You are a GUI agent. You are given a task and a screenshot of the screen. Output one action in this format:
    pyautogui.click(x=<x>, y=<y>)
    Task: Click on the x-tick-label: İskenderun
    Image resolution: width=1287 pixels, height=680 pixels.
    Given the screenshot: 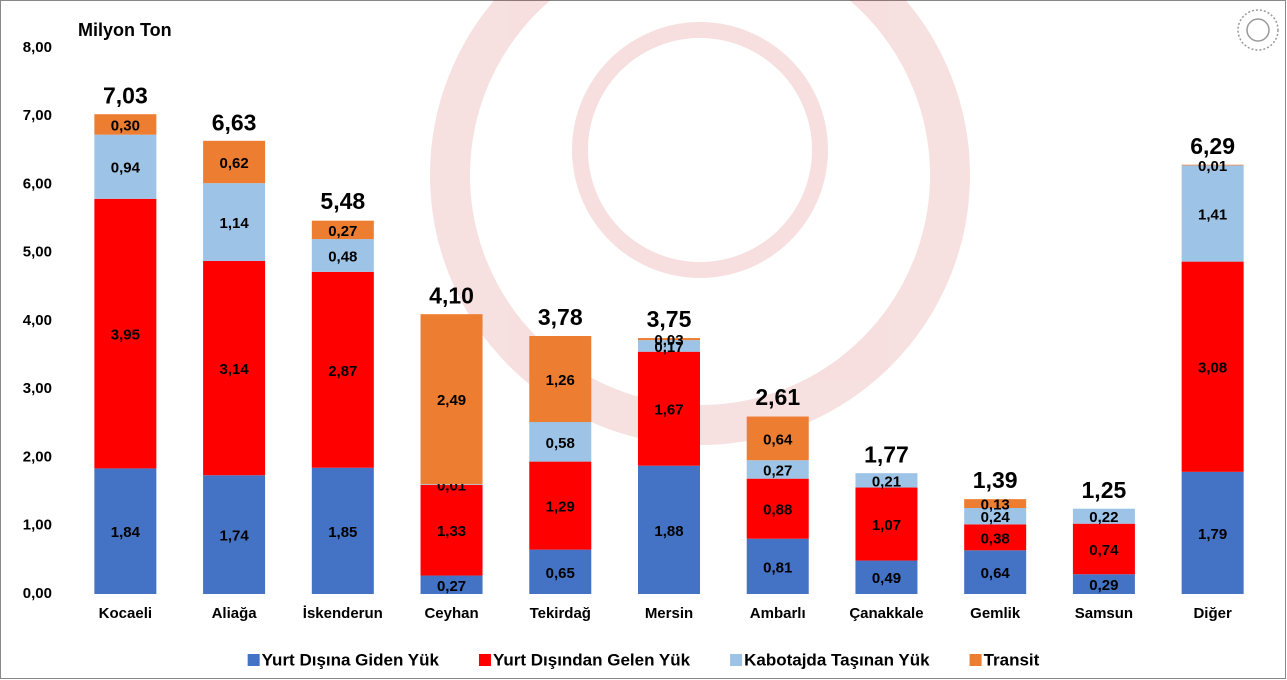 What is the action you would take?
    pyautogui.click(x=343, y=613)
    